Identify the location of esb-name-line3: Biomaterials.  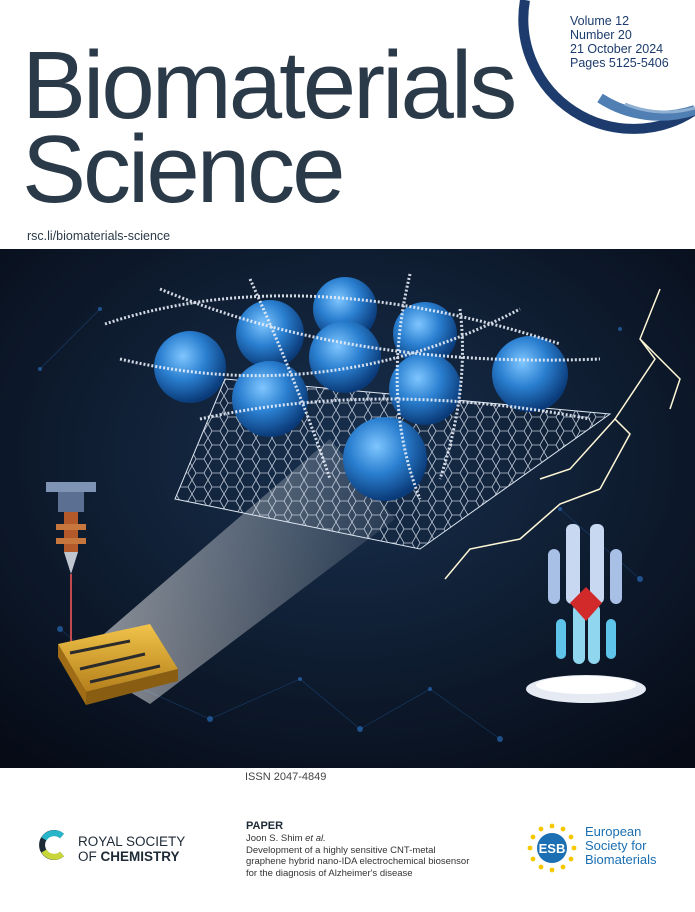
(621, 859).